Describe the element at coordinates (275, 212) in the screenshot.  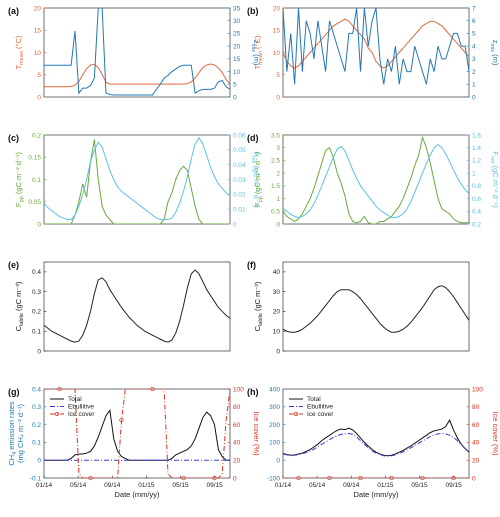
I see `y-tick-label-left: 0.5` at that location.